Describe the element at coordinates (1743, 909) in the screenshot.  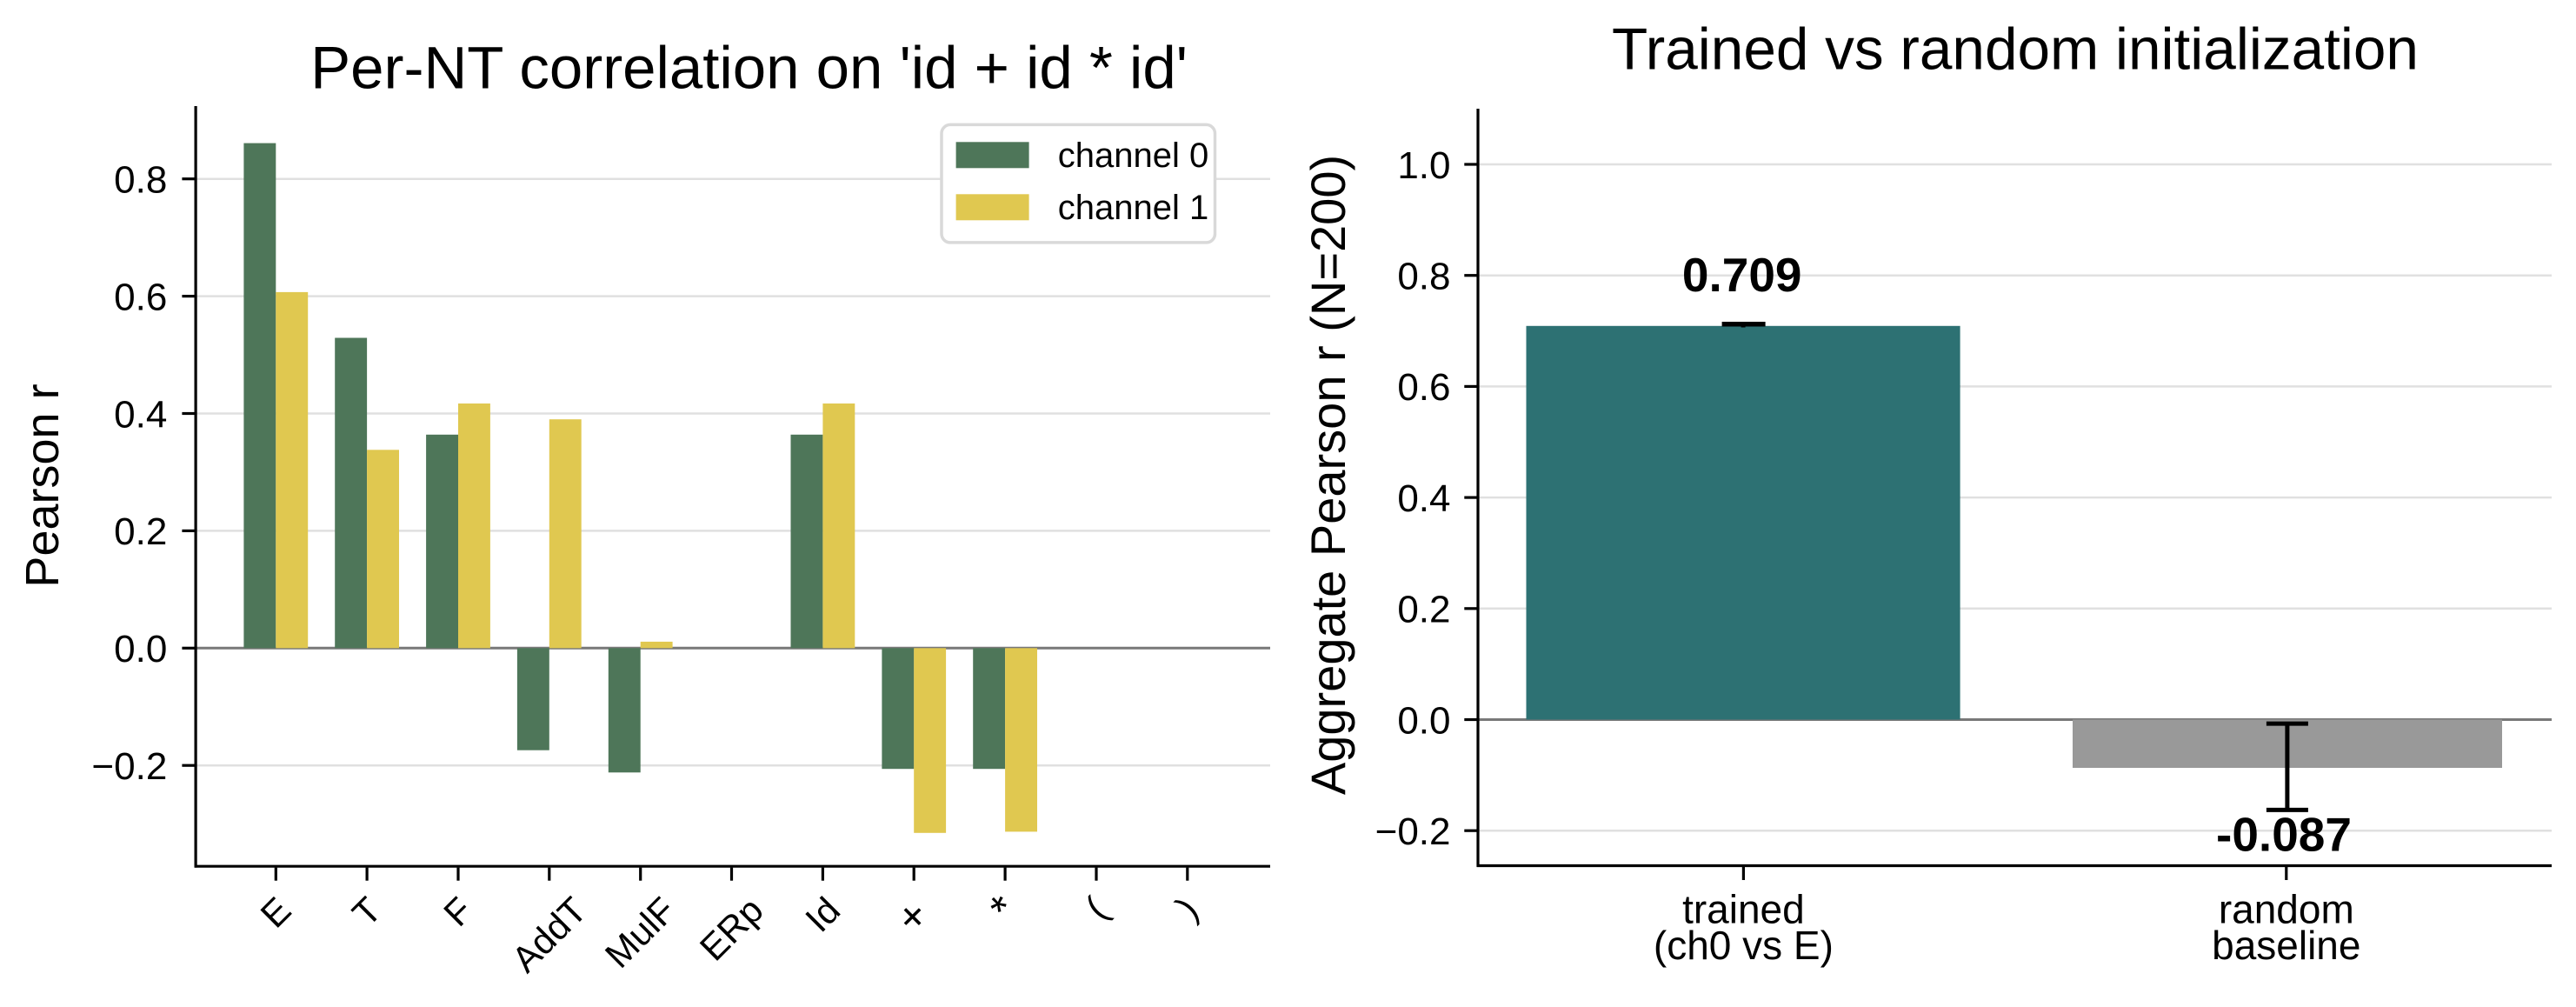
I see `svg-text: trained` at that location.